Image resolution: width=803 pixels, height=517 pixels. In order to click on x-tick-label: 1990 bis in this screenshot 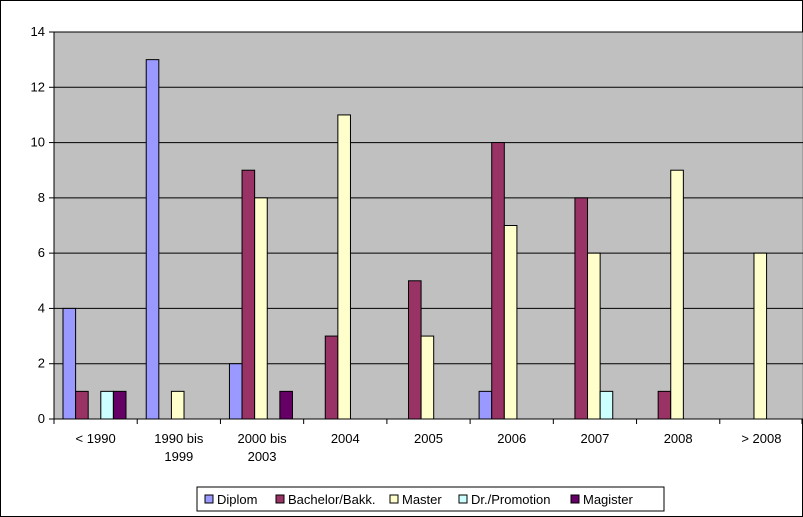, I will do `click(179, 438)`.